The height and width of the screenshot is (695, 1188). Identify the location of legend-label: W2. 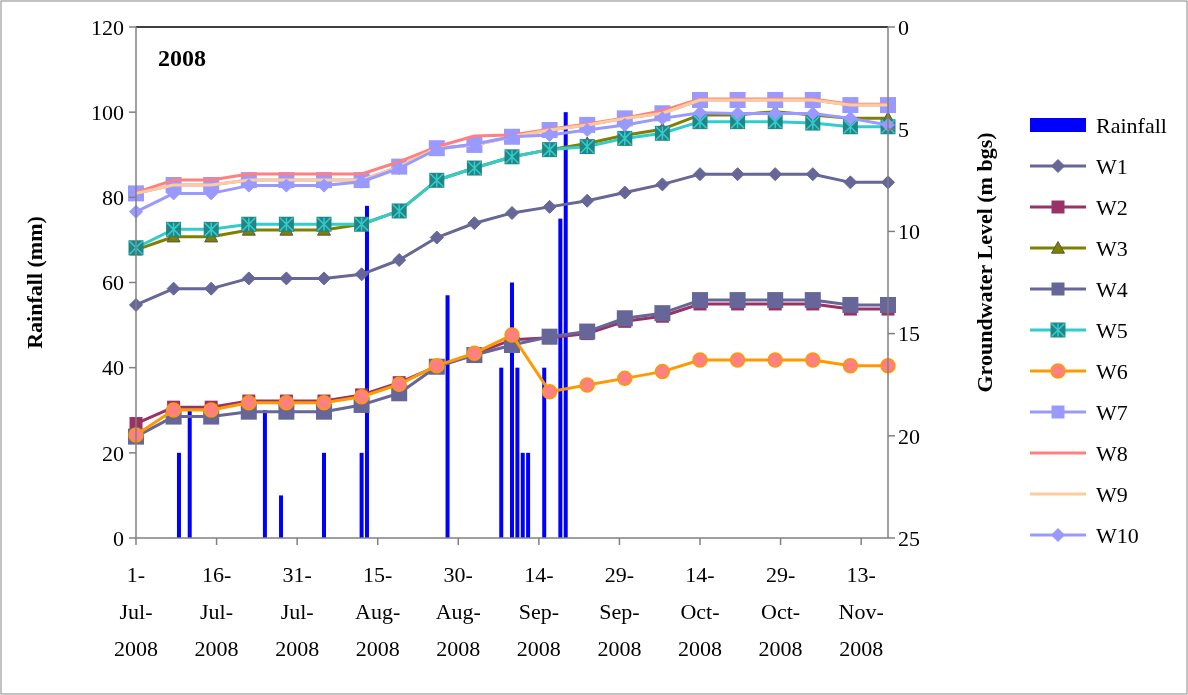
(1112, 207).